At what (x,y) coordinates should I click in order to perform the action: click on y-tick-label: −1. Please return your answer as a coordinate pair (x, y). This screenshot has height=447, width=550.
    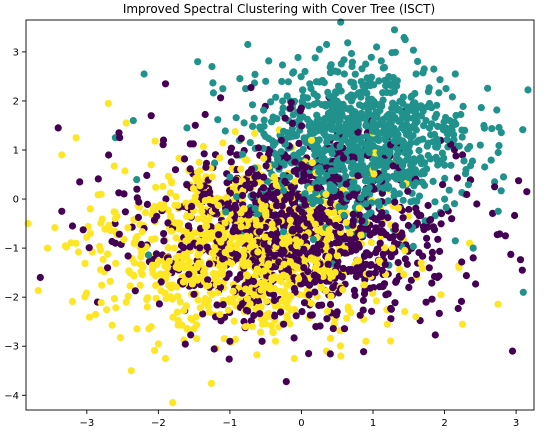
    Looking at the image, I should click on (11, 249).